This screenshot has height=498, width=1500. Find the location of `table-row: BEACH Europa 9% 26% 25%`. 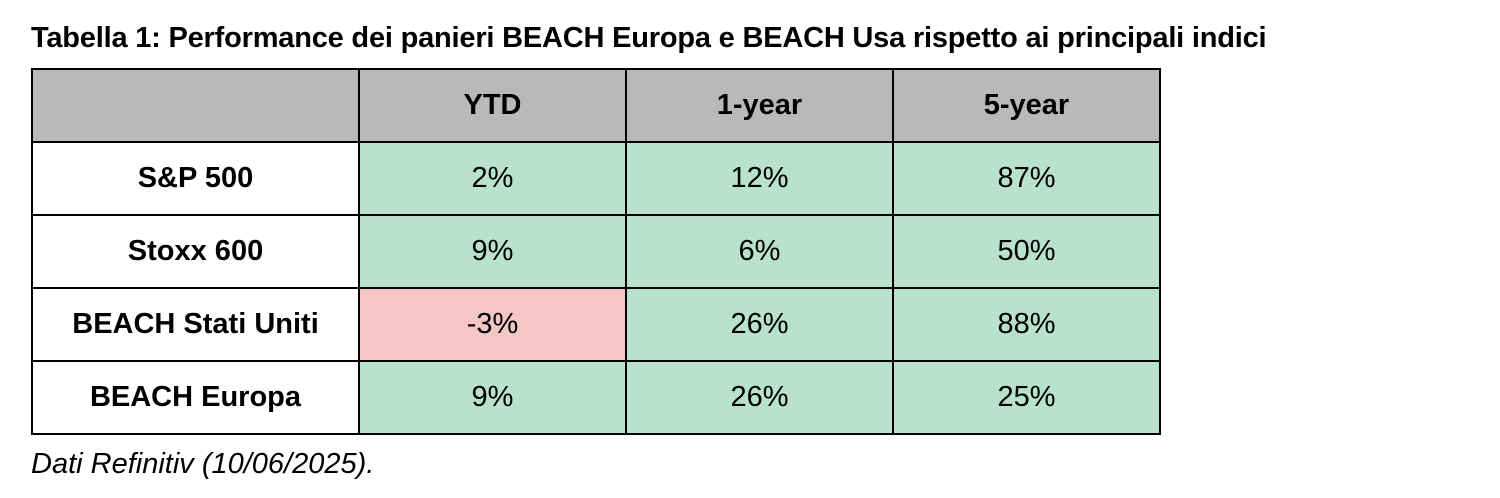

table-row: BEACH Europa 9% 26% 25% is located at coordinates (596, 397).